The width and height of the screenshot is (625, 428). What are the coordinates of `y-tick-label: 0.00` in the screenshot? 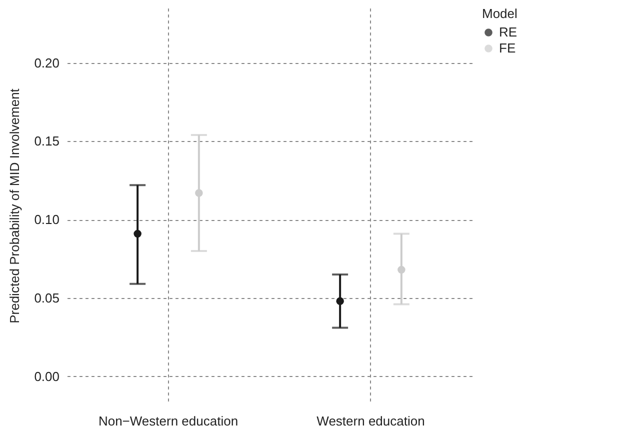 It's located at (47, 376).